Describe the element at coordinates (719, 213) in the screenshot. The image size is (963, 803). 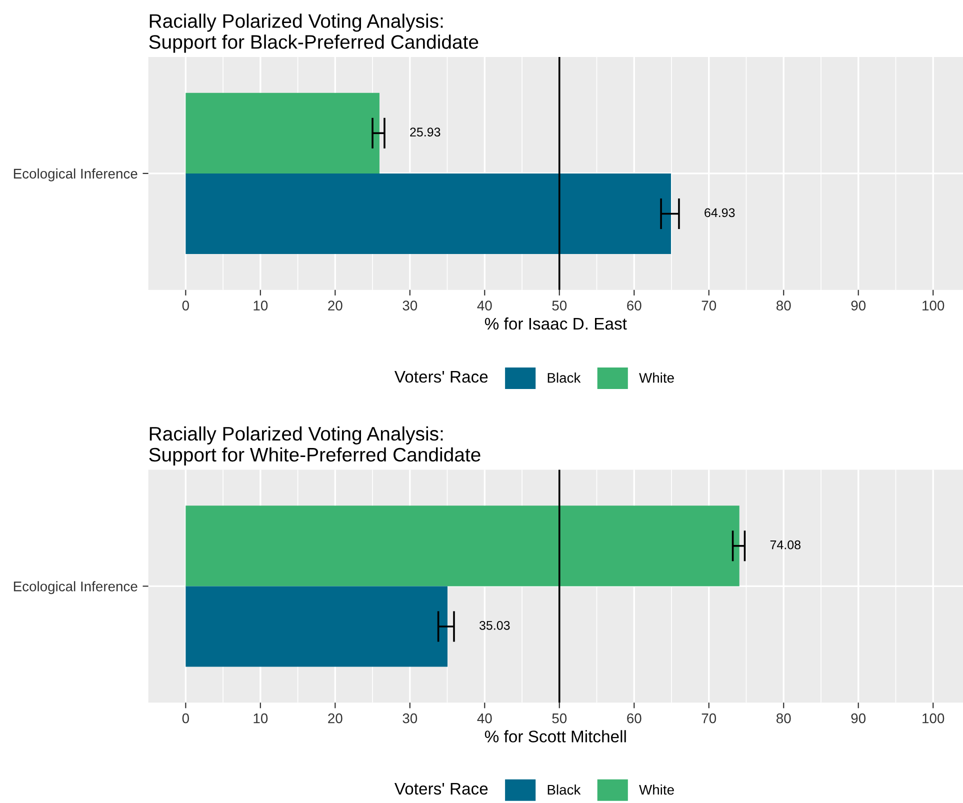
I see `data-label: 64.93` at that location.